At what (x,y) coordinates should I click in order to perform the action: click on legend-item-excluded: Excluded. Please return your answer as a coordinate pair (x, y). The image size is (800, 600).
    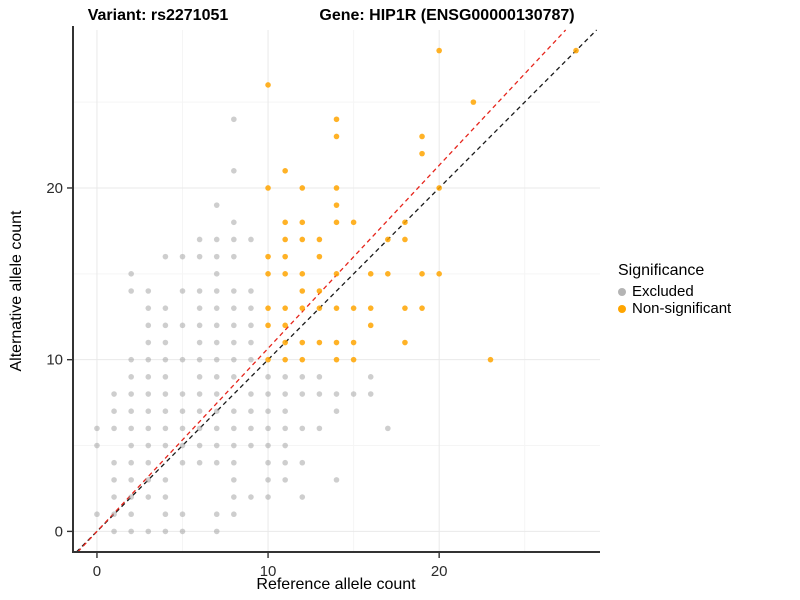
    Looking at the image, I should click on (674, 291).